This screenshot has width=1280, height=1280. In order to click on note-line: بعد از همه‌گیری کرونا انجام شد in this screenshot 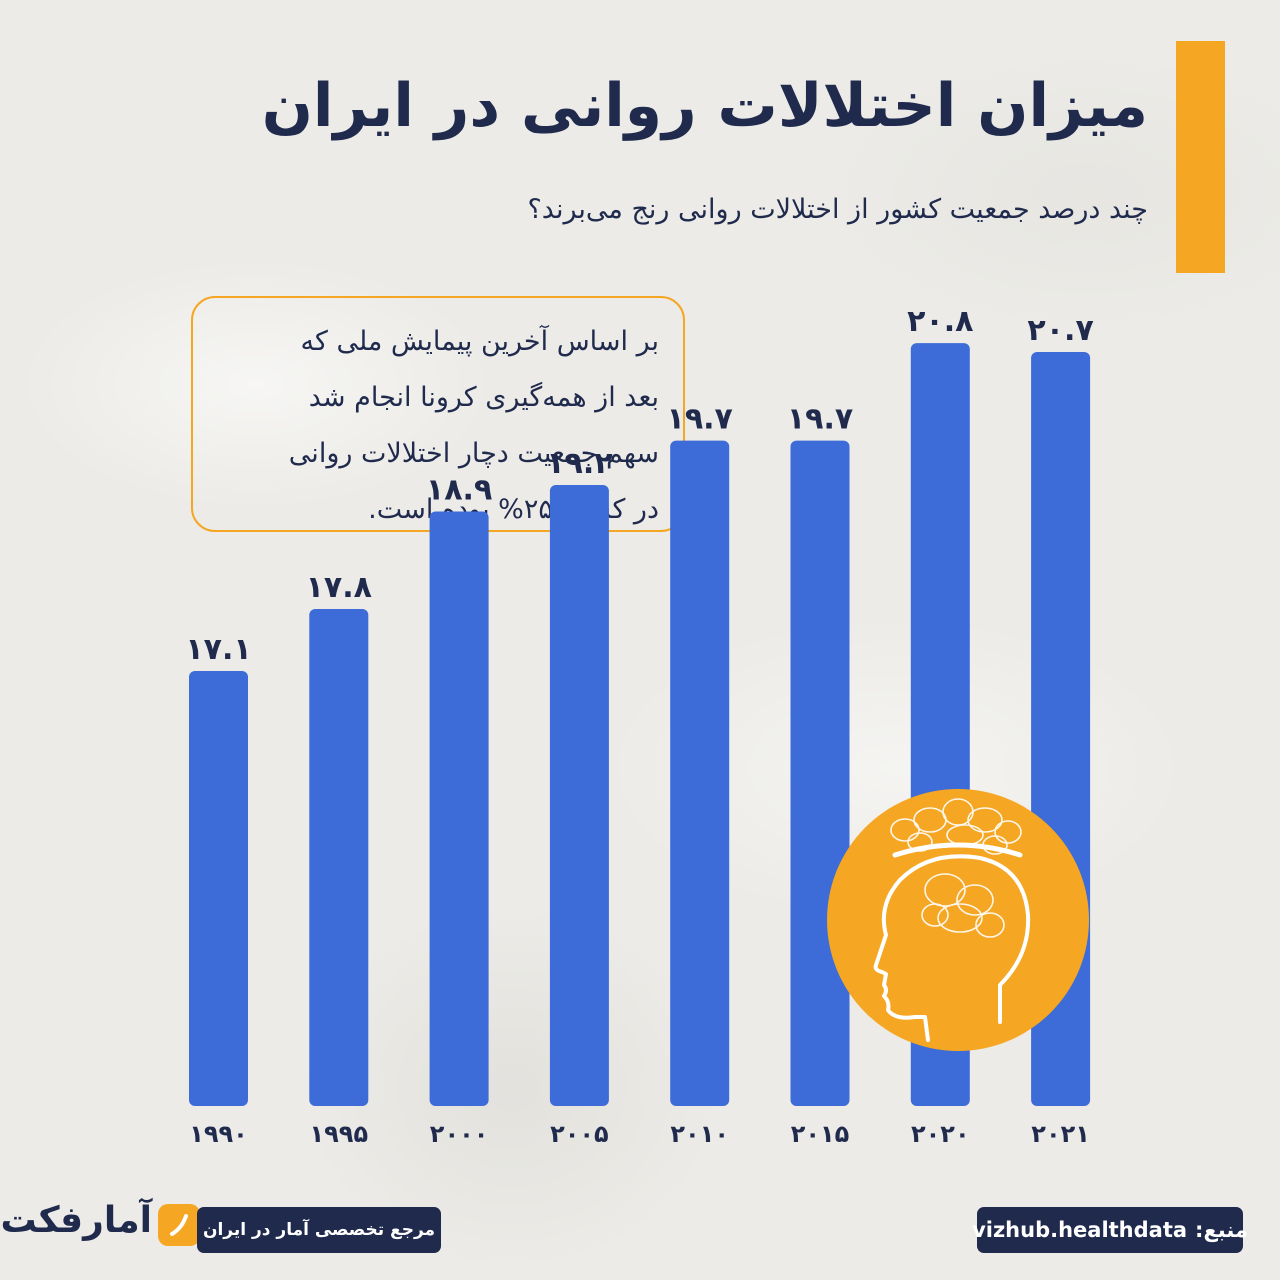, I will do `click(483, 397)`.